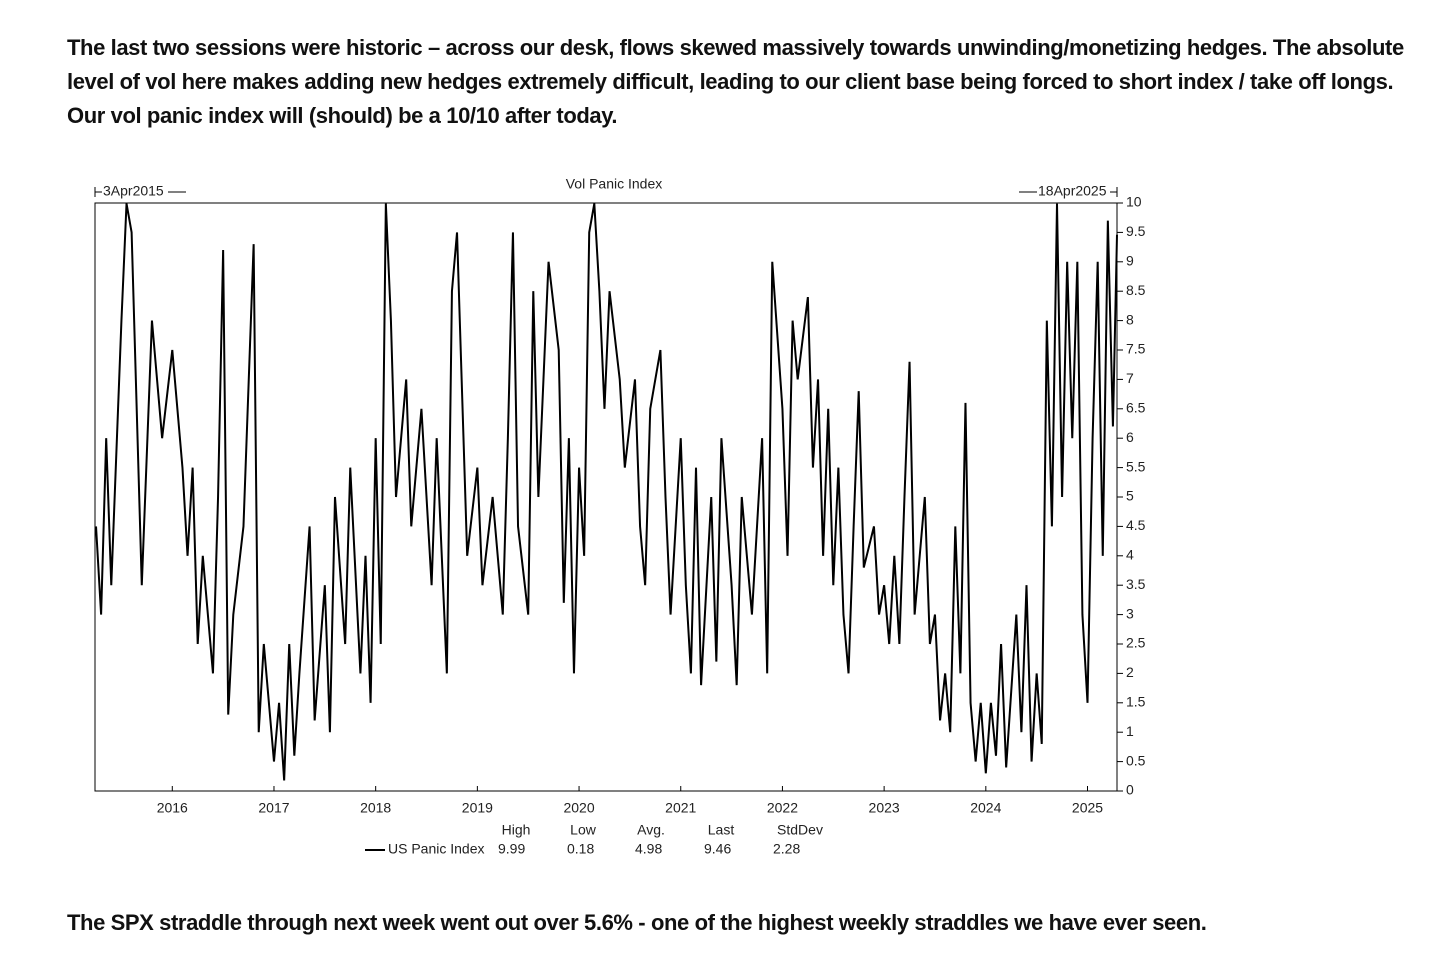 The width and height of the screenshot is (1456, 972). I want to click on x-tick-label: 2022, so click(782, 808).